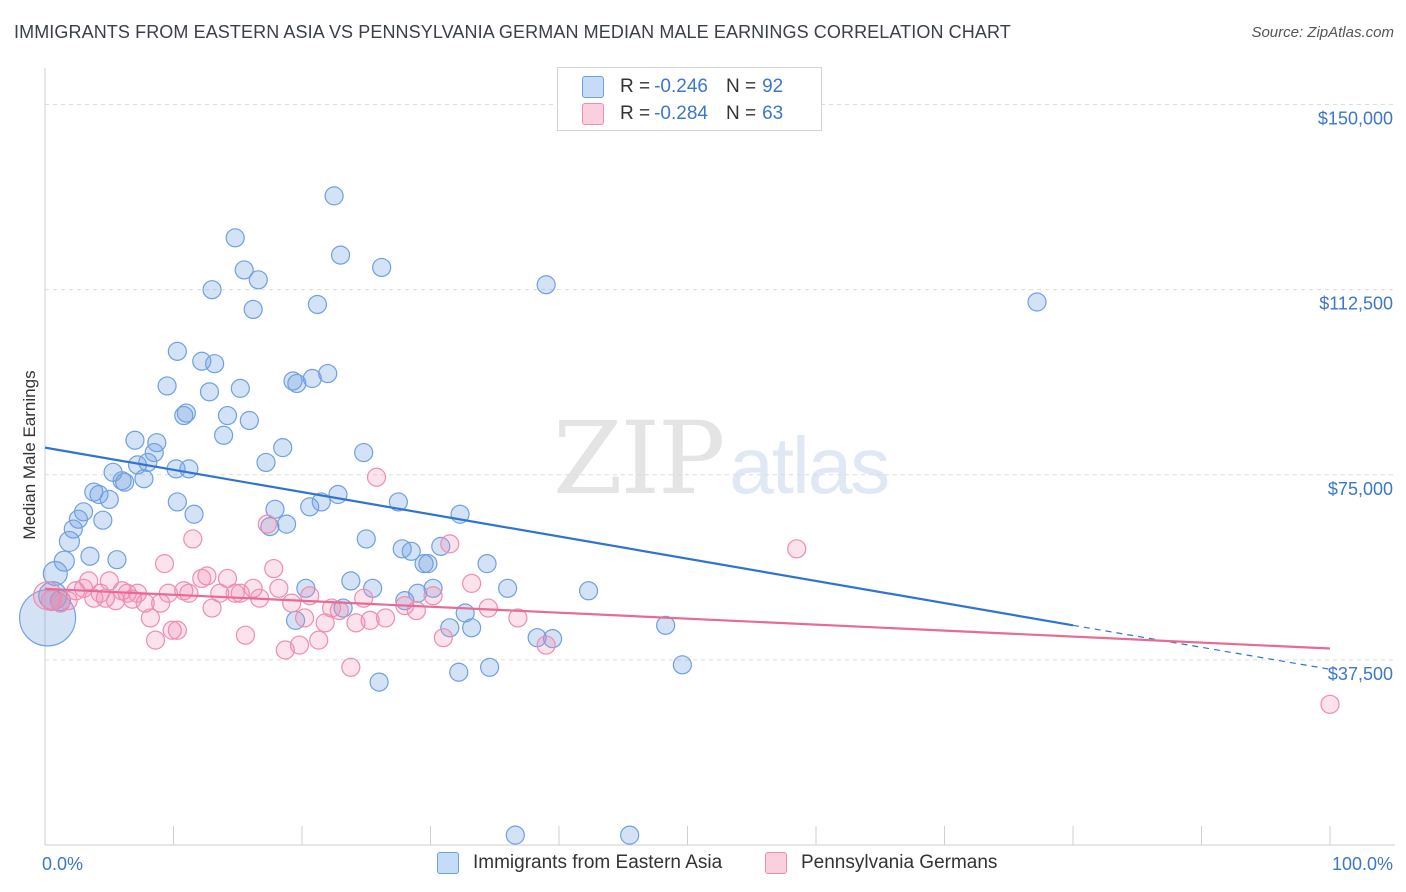 This screenshot has width=1406, height=892. I want to click on legend-row-pink: R = -0.284 N = 63, so click(682, 114).